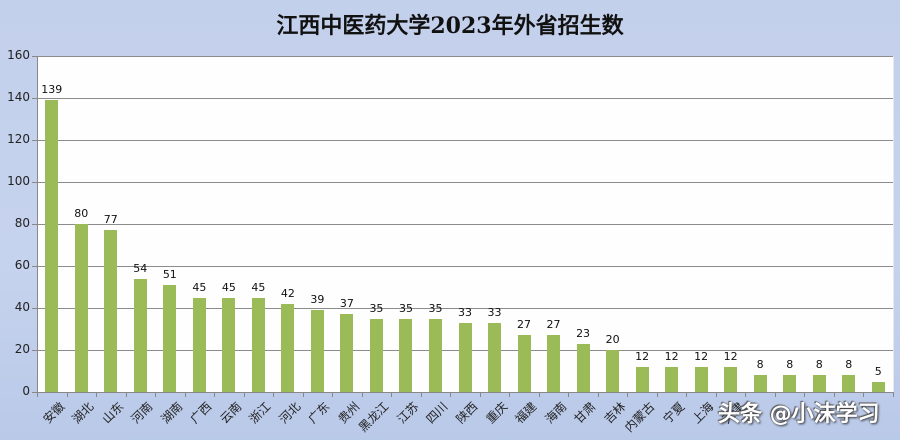 This screenshot has width=900, height=440. What do you see at coordinates (81, 213) in the screenshot?
I see `bar-value-label: 80` at bounding box center [81, 213].